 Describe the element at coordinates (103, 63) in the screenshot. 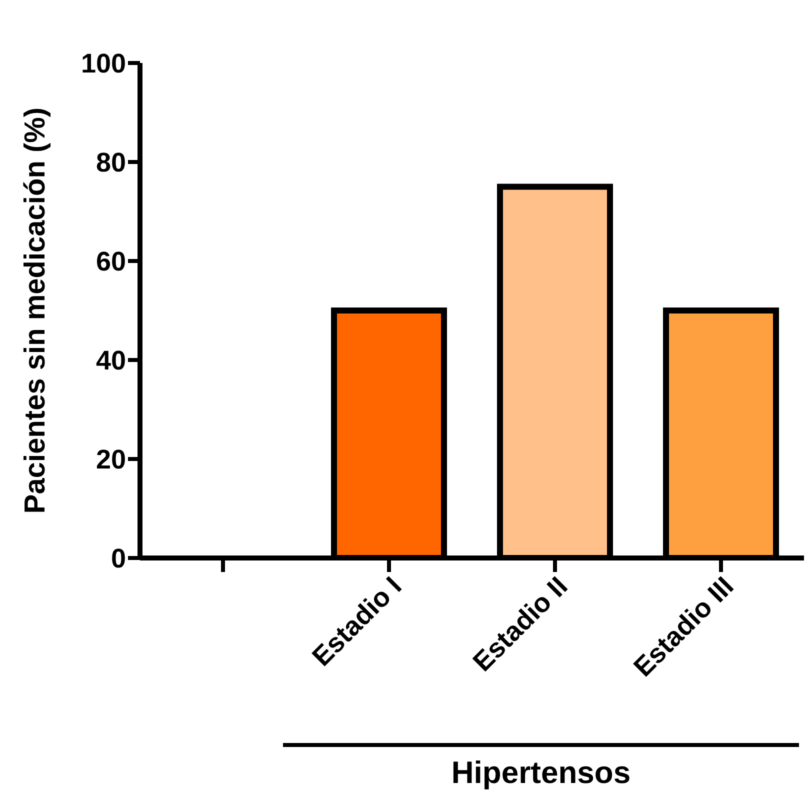

I see `y-tick-label: 100` at that location.